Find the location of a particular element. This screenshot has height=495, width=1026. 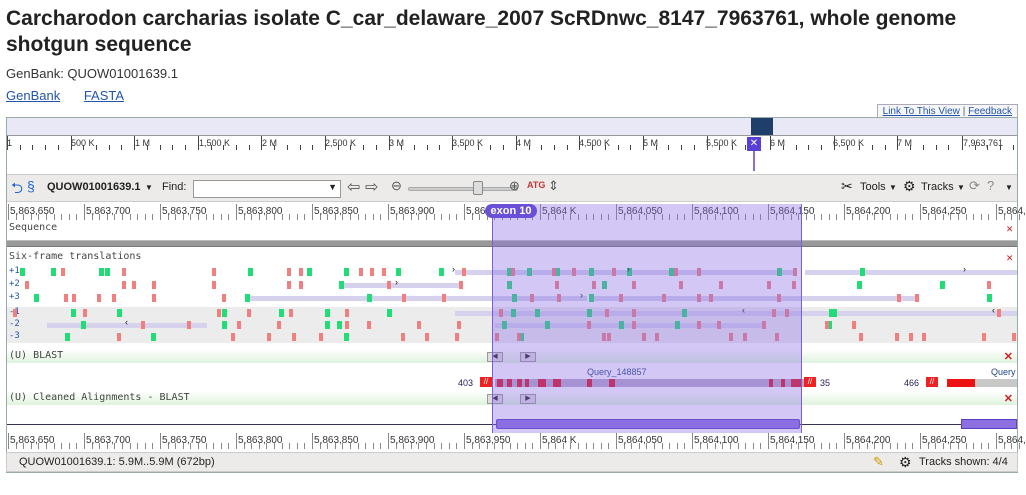

tools-icon: ✂ is located at coordinates (847, 186).